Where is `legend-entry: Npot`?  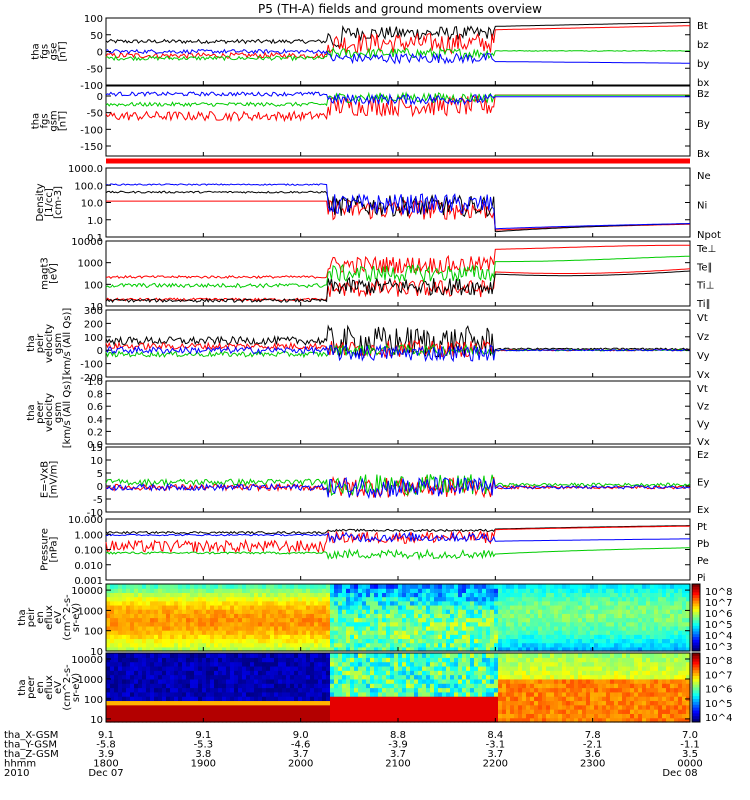 legend-entry: Npot is located at coordinates (709, 235).